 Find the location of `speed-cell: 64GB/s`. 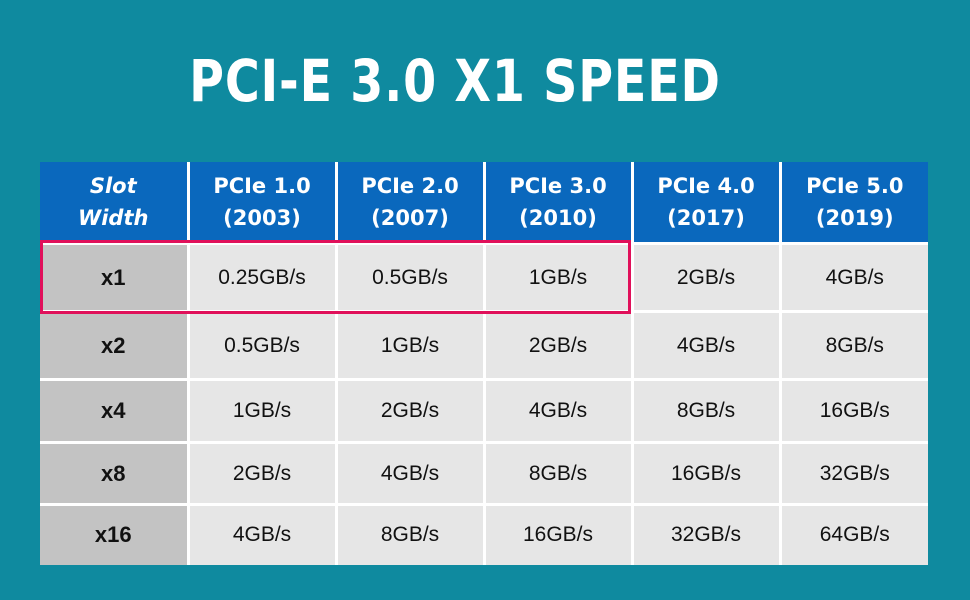

speed-cell: 64GB/s is located at coordinates (853, 534).